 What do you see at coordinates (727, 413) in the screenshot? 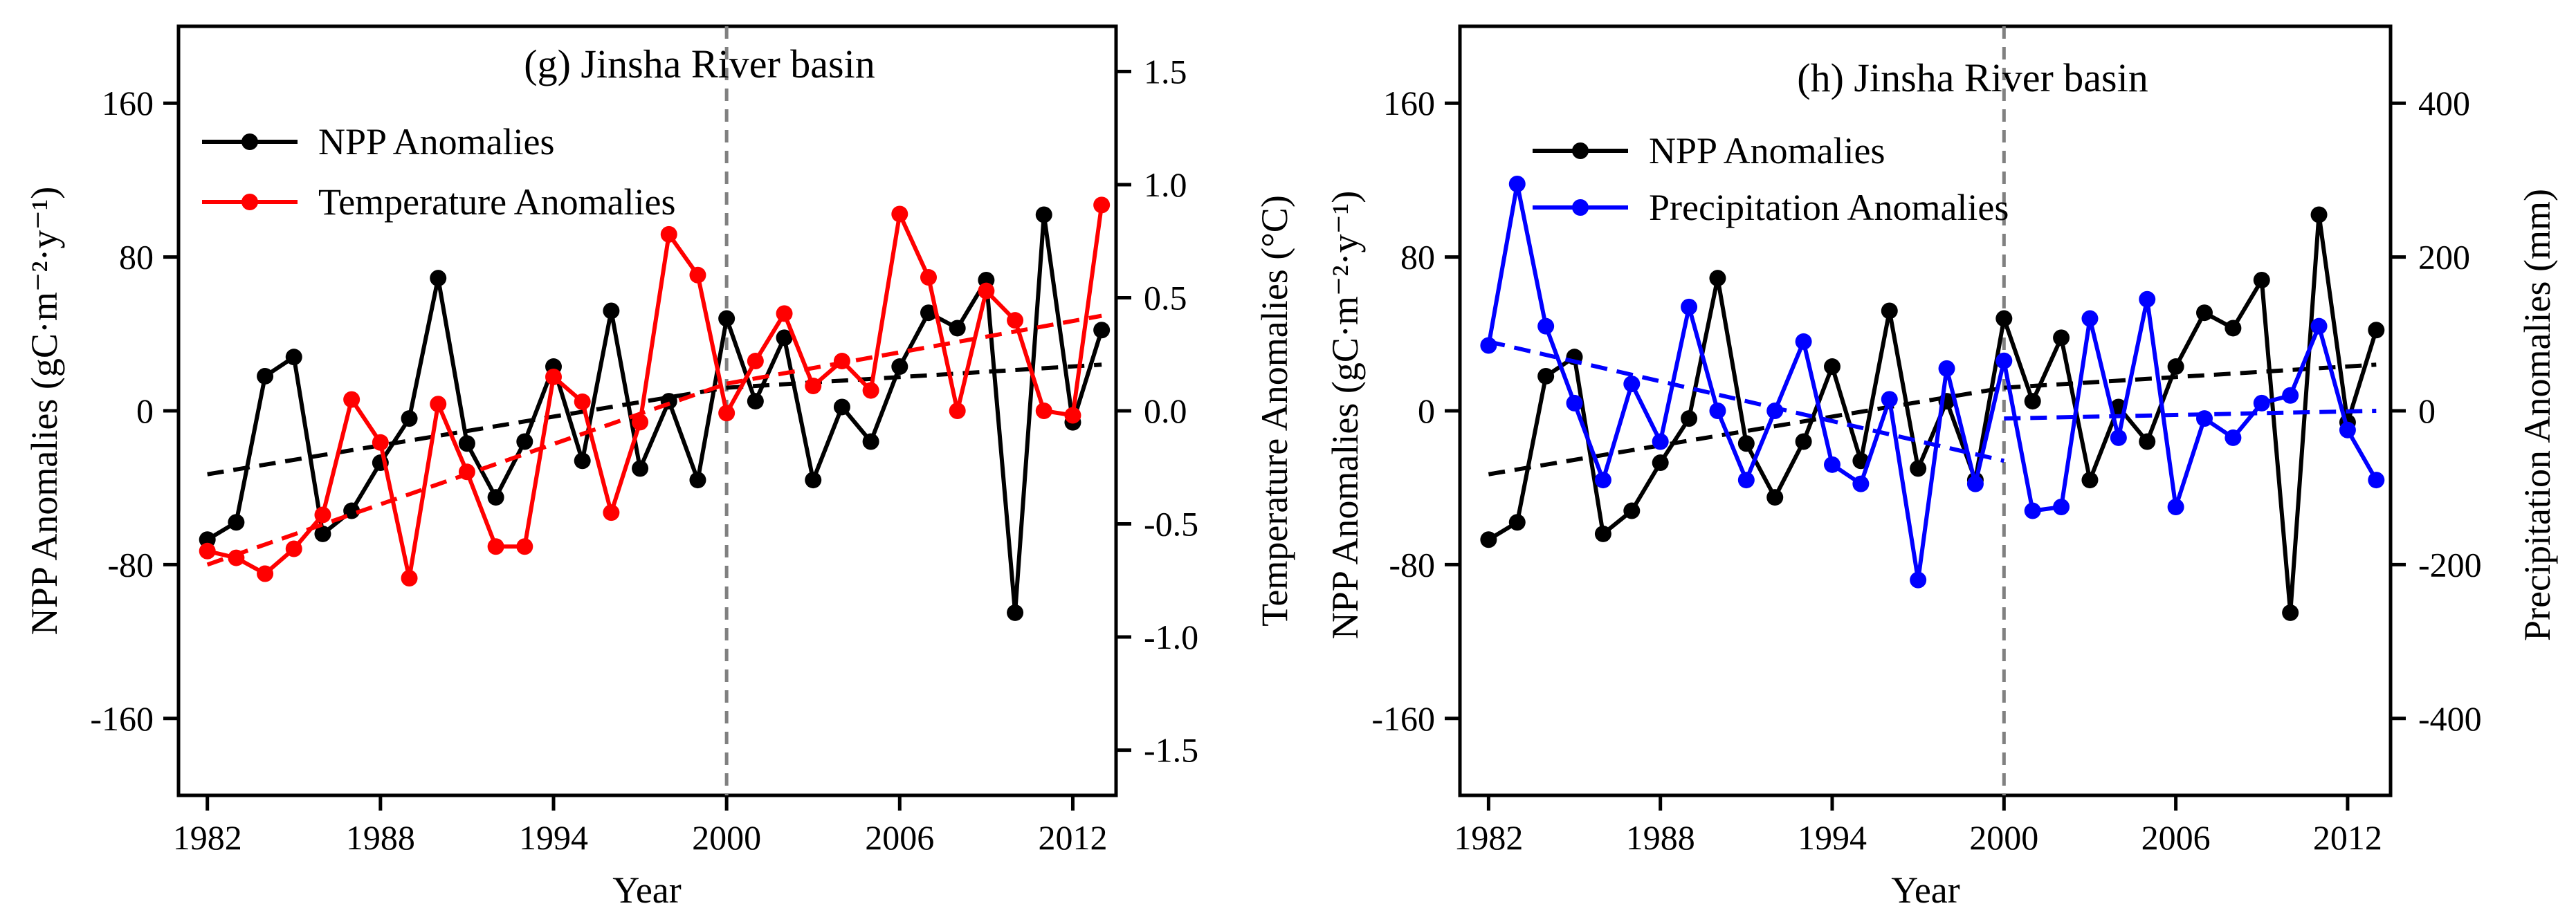
I see `data-point-temperature-anomalies-2000` at bounding box center [727, 413].